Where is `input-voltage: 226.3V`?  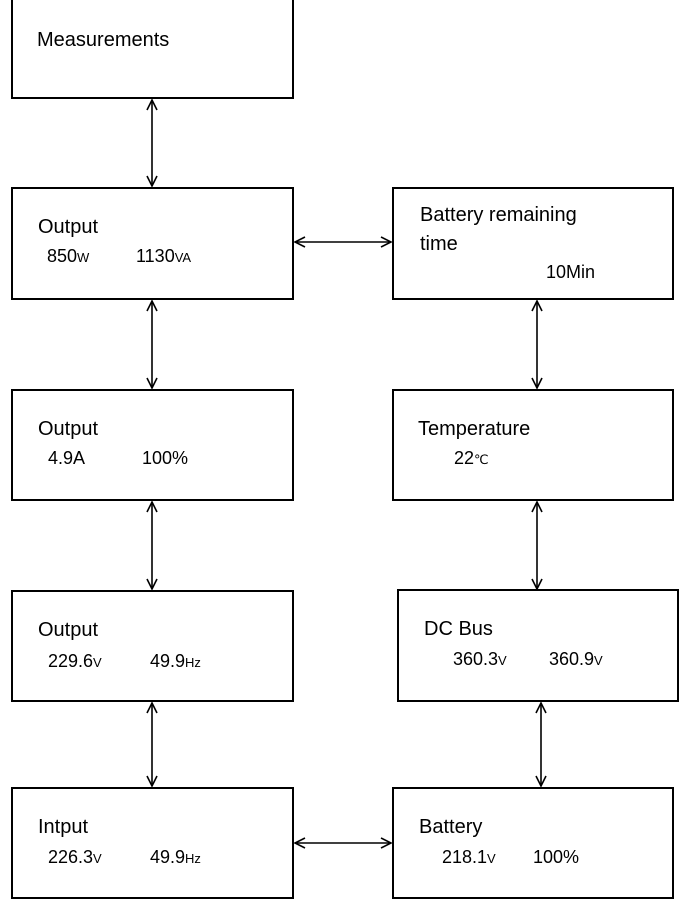 input-voltage: 226.3V is located at coordinates (75, 858).